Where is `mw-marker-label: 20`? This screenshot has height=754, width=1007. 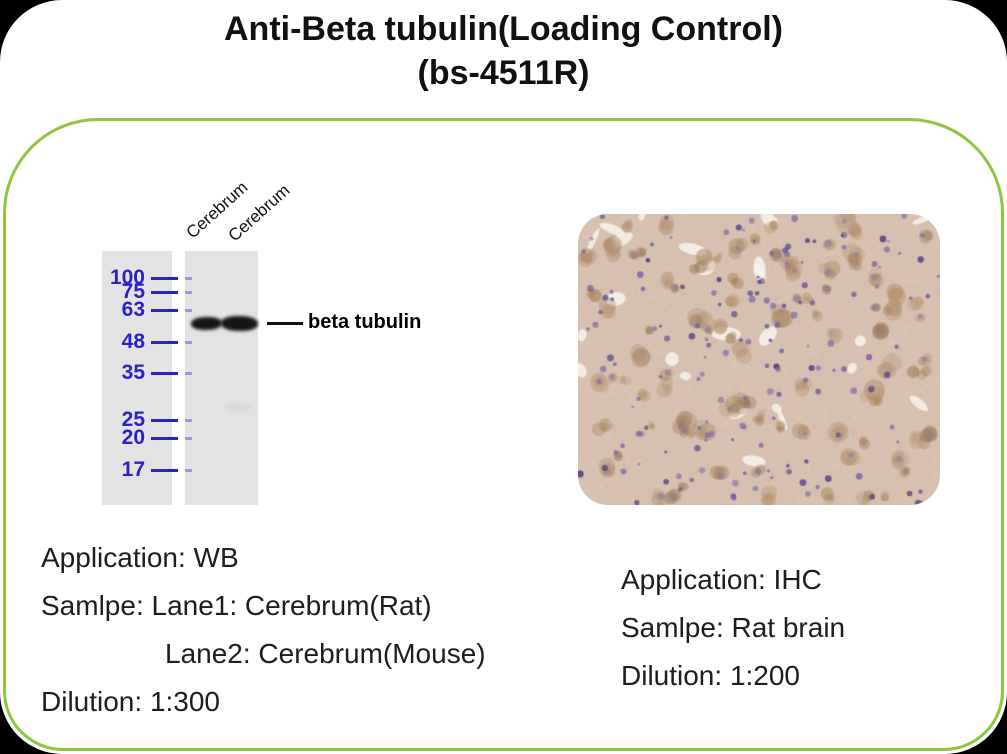 mw-marker-label: 20 is located at coordinates (133, 437).